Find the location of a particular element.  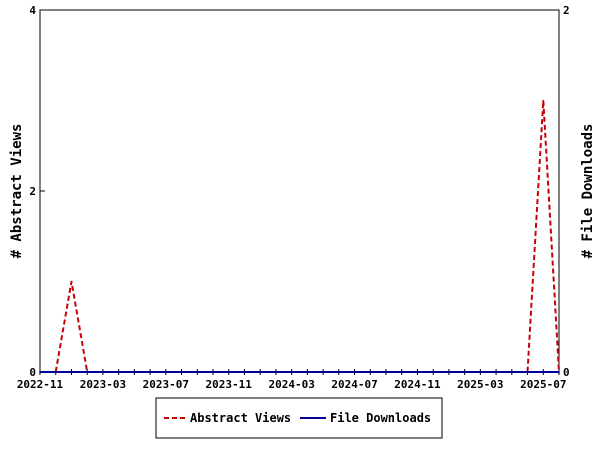

y-left-tick-label: 0 is located at coordinates (32, 372).